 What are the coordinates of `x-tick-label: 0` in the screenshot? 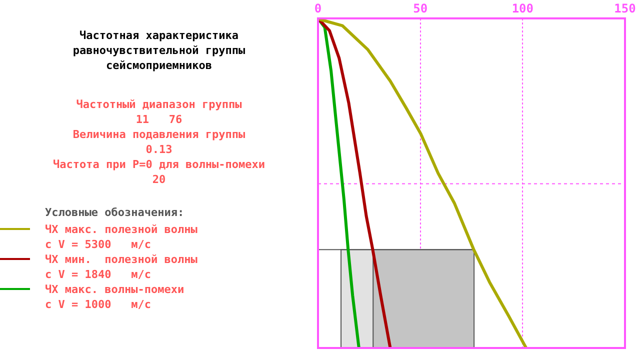 It's located at (318, 8).